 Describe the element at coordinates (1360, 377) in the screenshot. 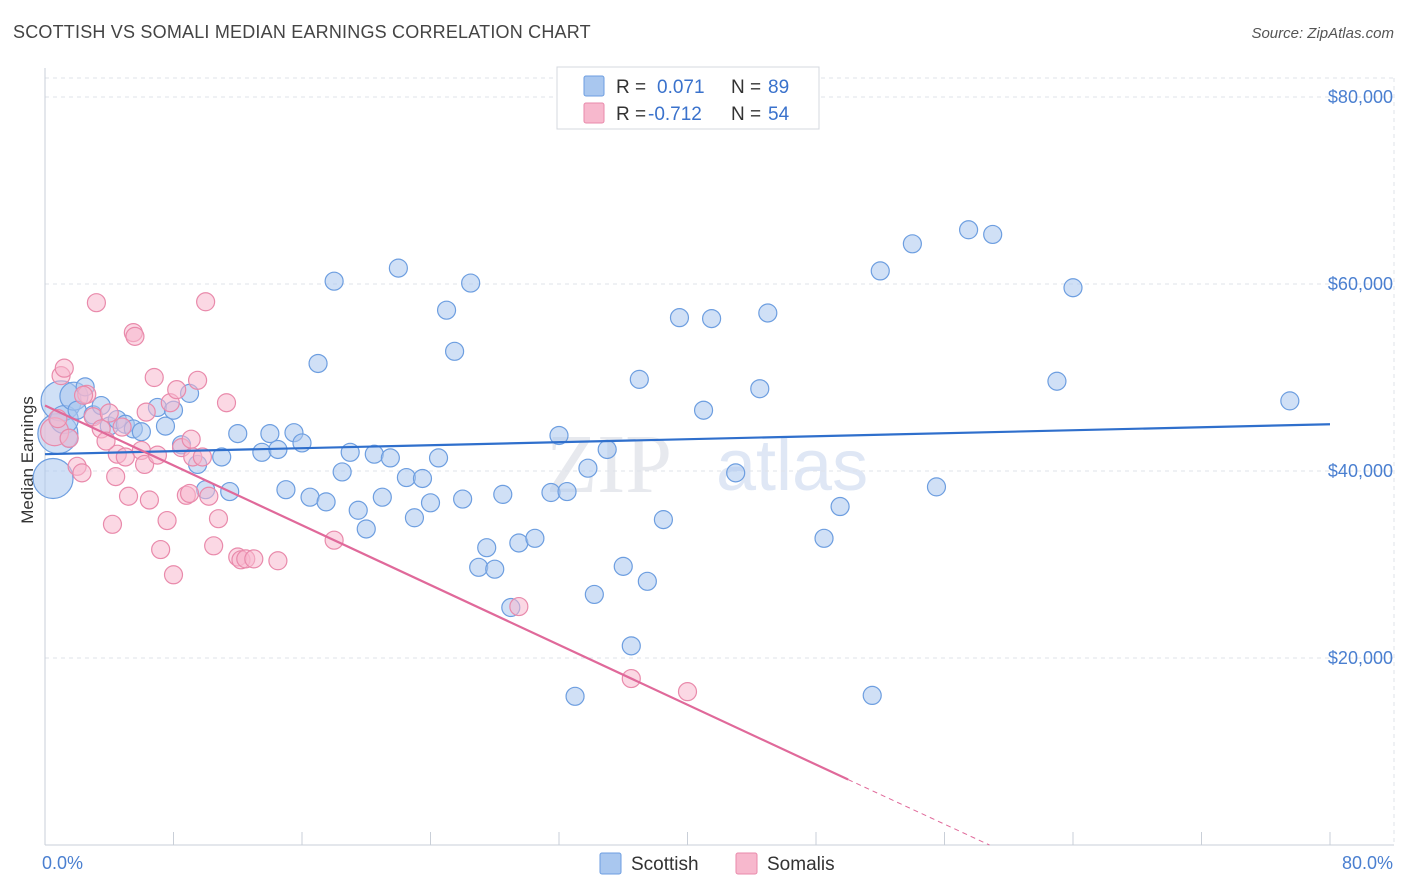

I see `y-tick-labels: $20,000 $40,000 $60,000 $80,000` at that location.